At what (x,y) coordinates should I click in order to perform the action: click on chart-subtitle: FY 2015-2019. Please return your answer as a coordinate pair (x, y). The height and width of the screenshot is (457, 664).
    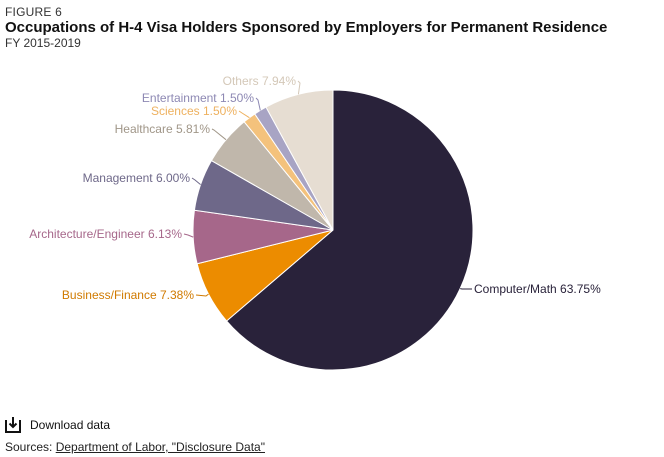
    Looking at the image, I should click on (43, 43).